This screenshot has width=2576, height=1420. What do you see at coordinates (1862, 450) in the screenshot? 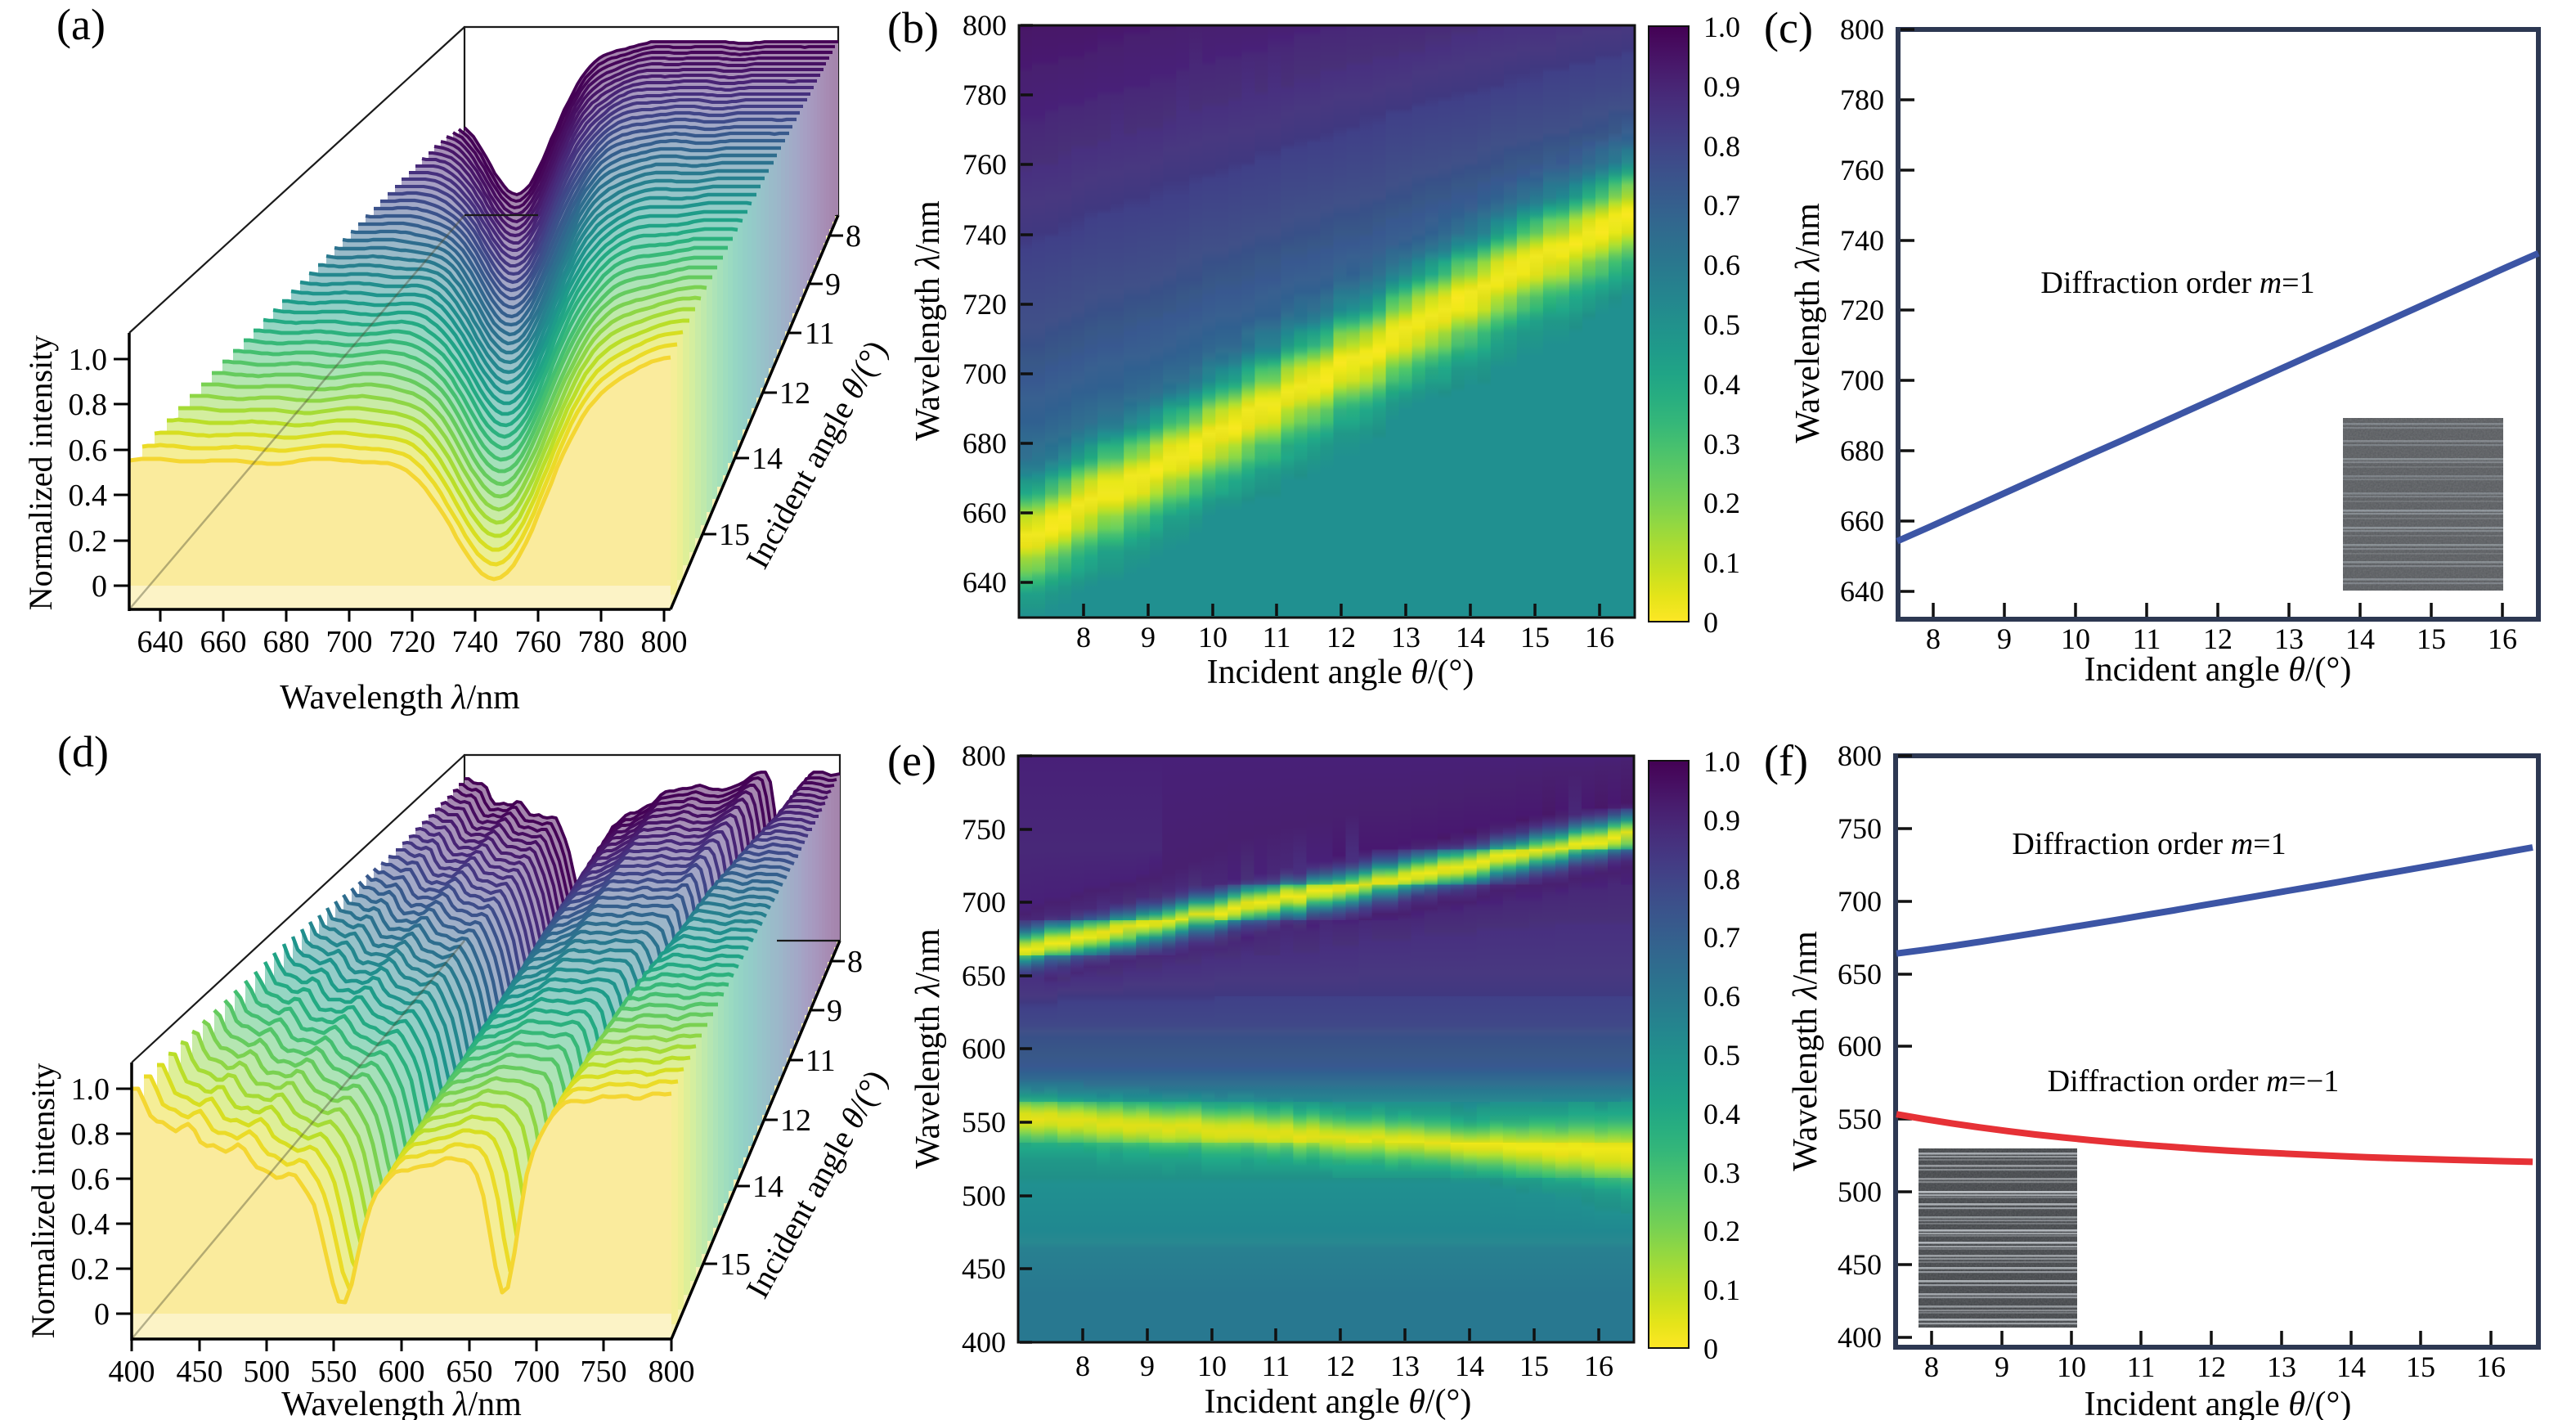
I see `svg-text: 680` at bounding box center [1862, 450].